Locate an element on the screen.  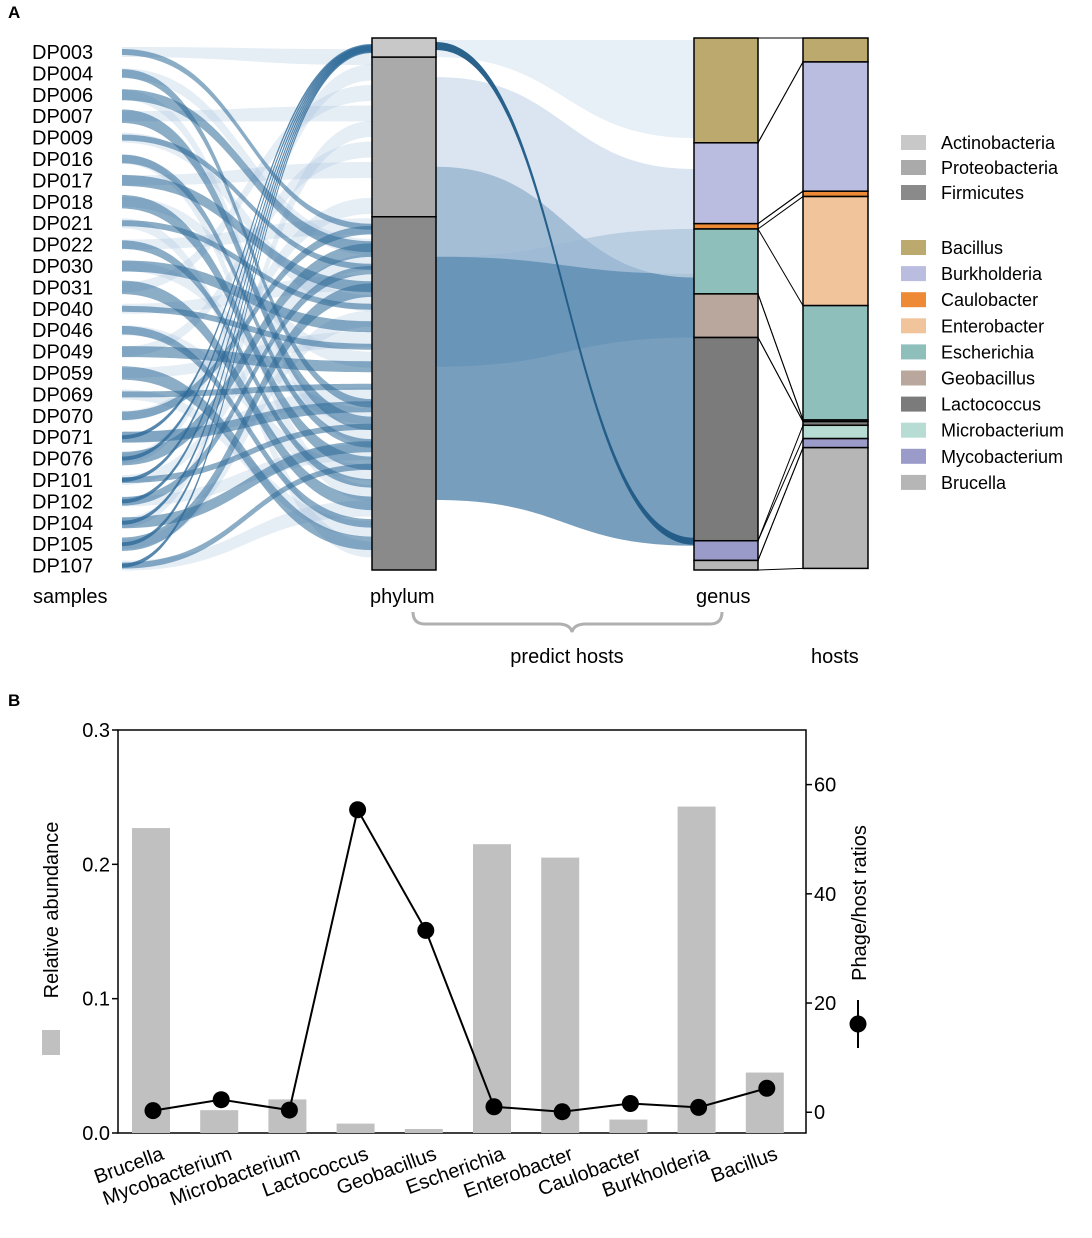
bar-mycobacterium is located at coordinates (219, 1121).